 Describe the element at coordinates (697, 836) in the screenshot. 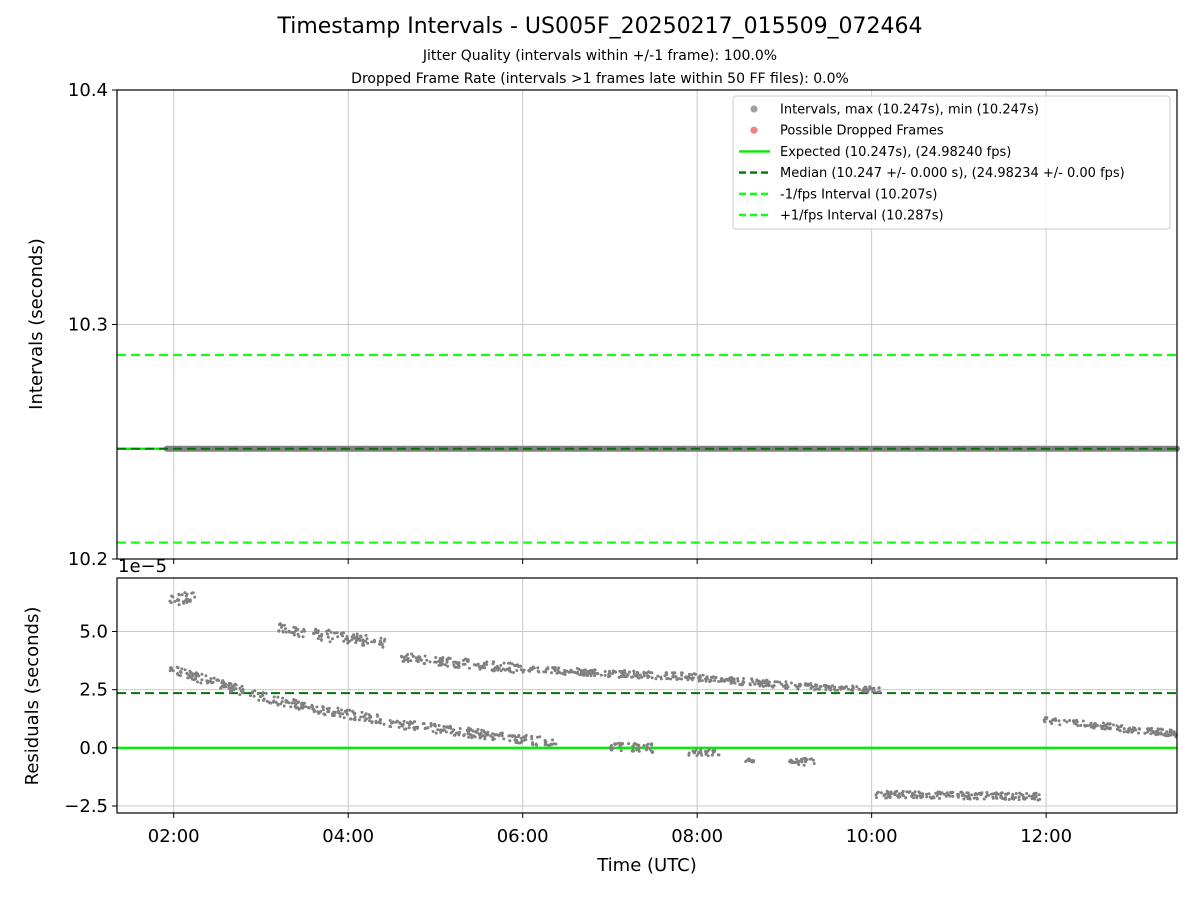

I see `x-tick-label: 08:00` at that location.